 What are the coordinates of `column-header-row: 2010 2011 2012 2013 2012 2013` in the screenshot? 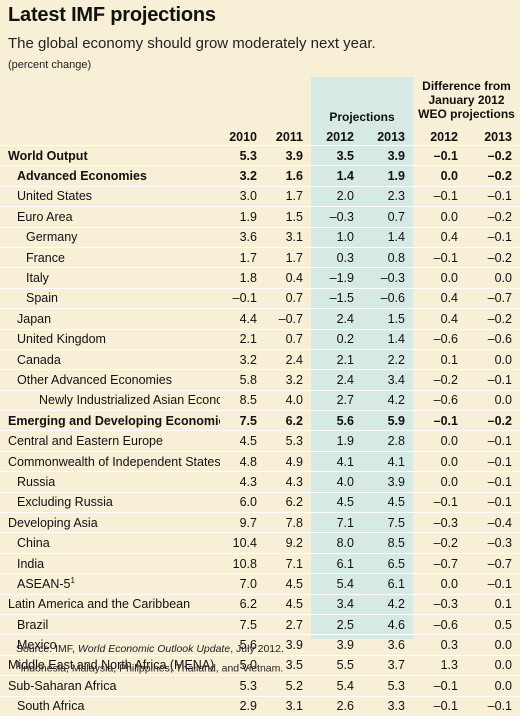 It's located at (260, 137).